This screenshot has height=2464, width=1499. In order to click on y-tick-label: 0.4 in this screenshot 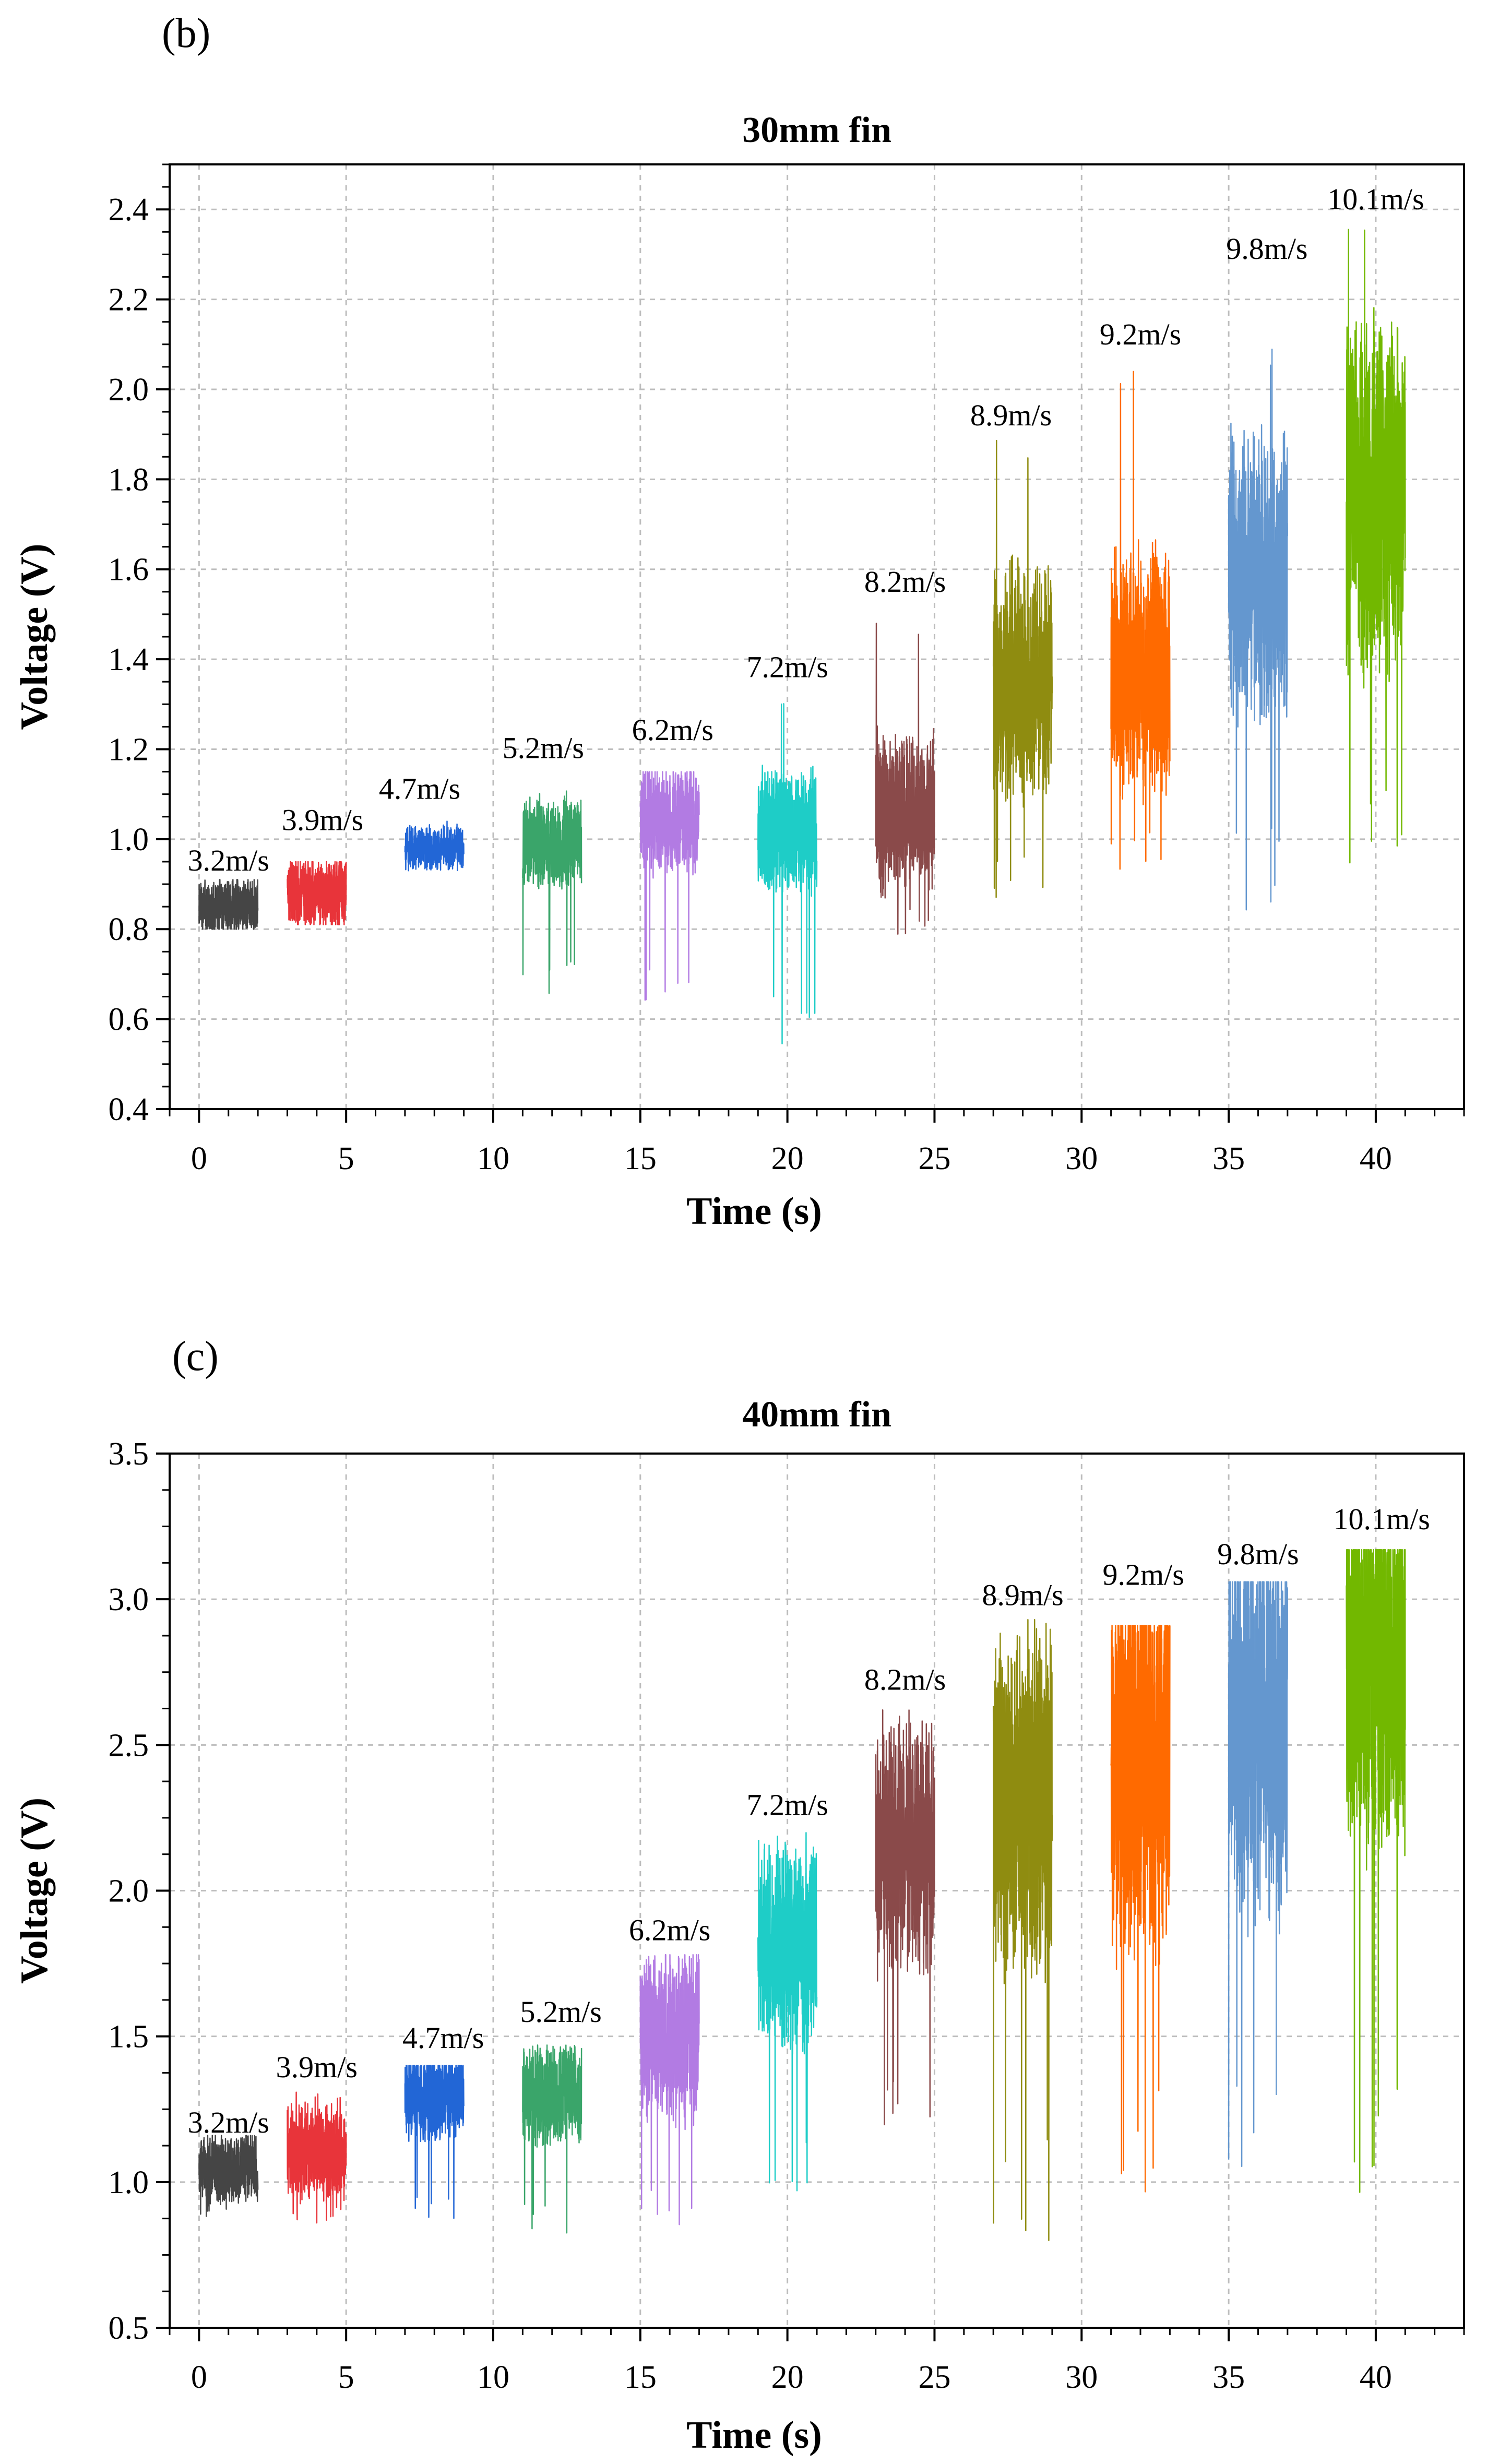, I will do `click(129, 1110)`.